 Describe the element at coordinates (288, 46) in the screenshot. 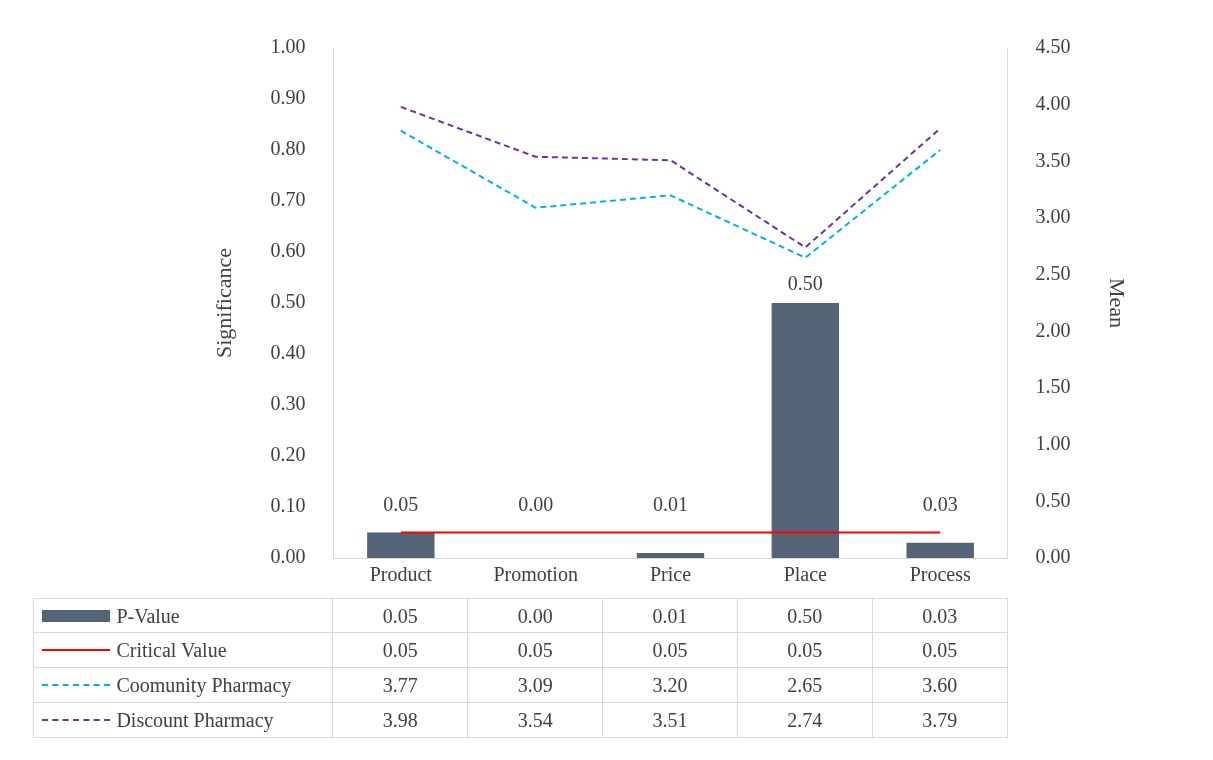

I see `y-tick-label: 1.00` at that location.